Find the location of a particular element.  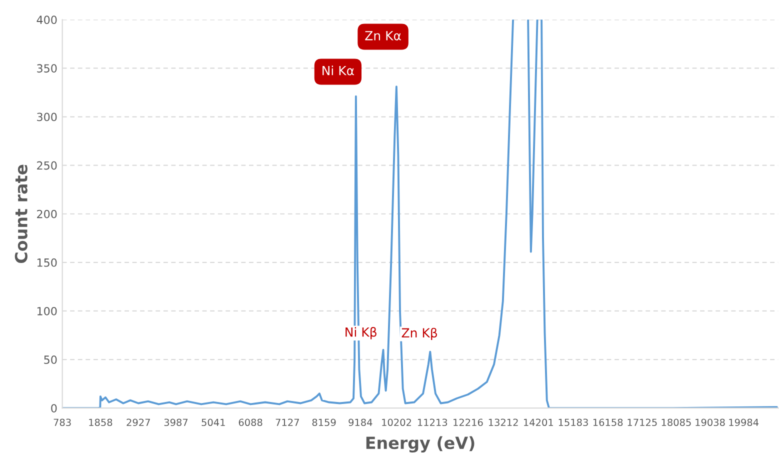

y-tick-label: 250 is located at coordinates (47, 165).